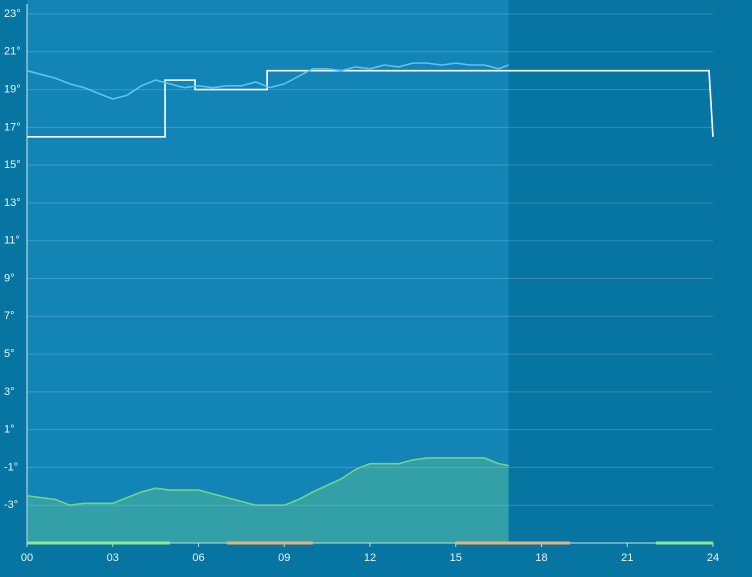 This screenshot has width=752, height=577. What do you see at coordinates (12, 203) in the screenshot?
I see `y-tick-label: 13°` at bounding box center [12, 203].